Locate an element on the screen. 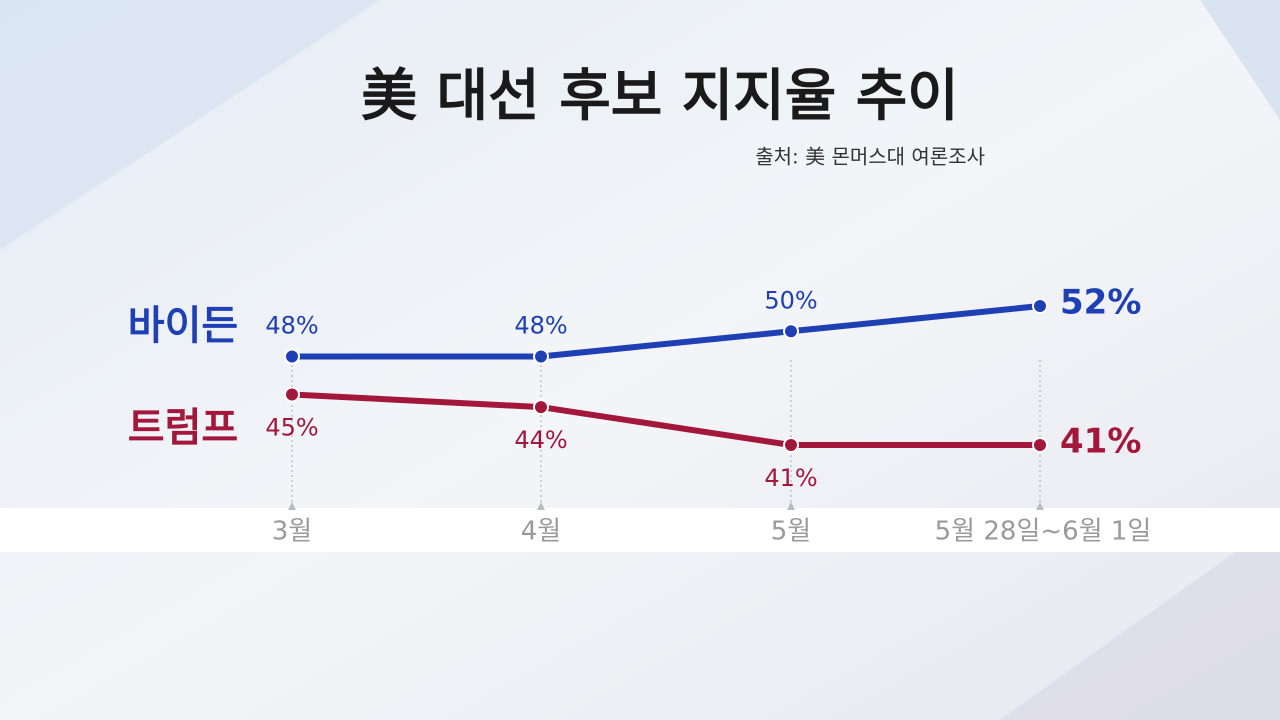 The height and width of the screenshot is (720, 1280). value-label: 44% is located at coordinates (540, 440).